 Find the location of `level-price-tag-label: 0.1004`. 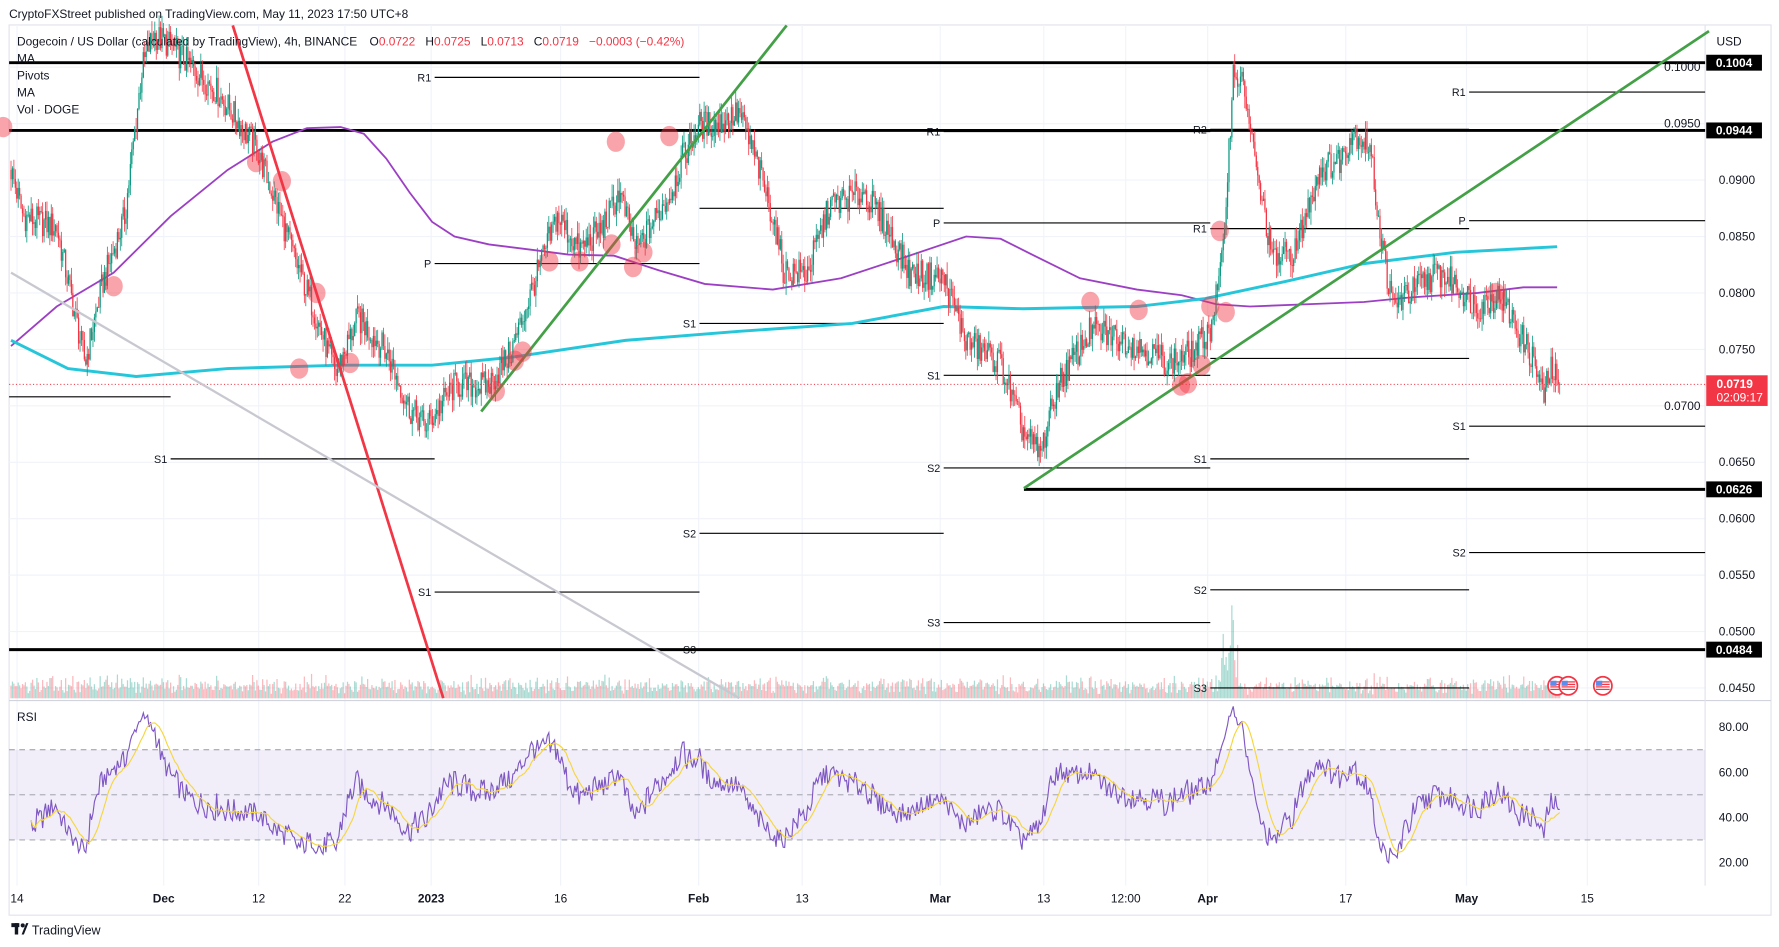

level-price-tag-label: 0.1004 is located at coordinates (1734, 63).